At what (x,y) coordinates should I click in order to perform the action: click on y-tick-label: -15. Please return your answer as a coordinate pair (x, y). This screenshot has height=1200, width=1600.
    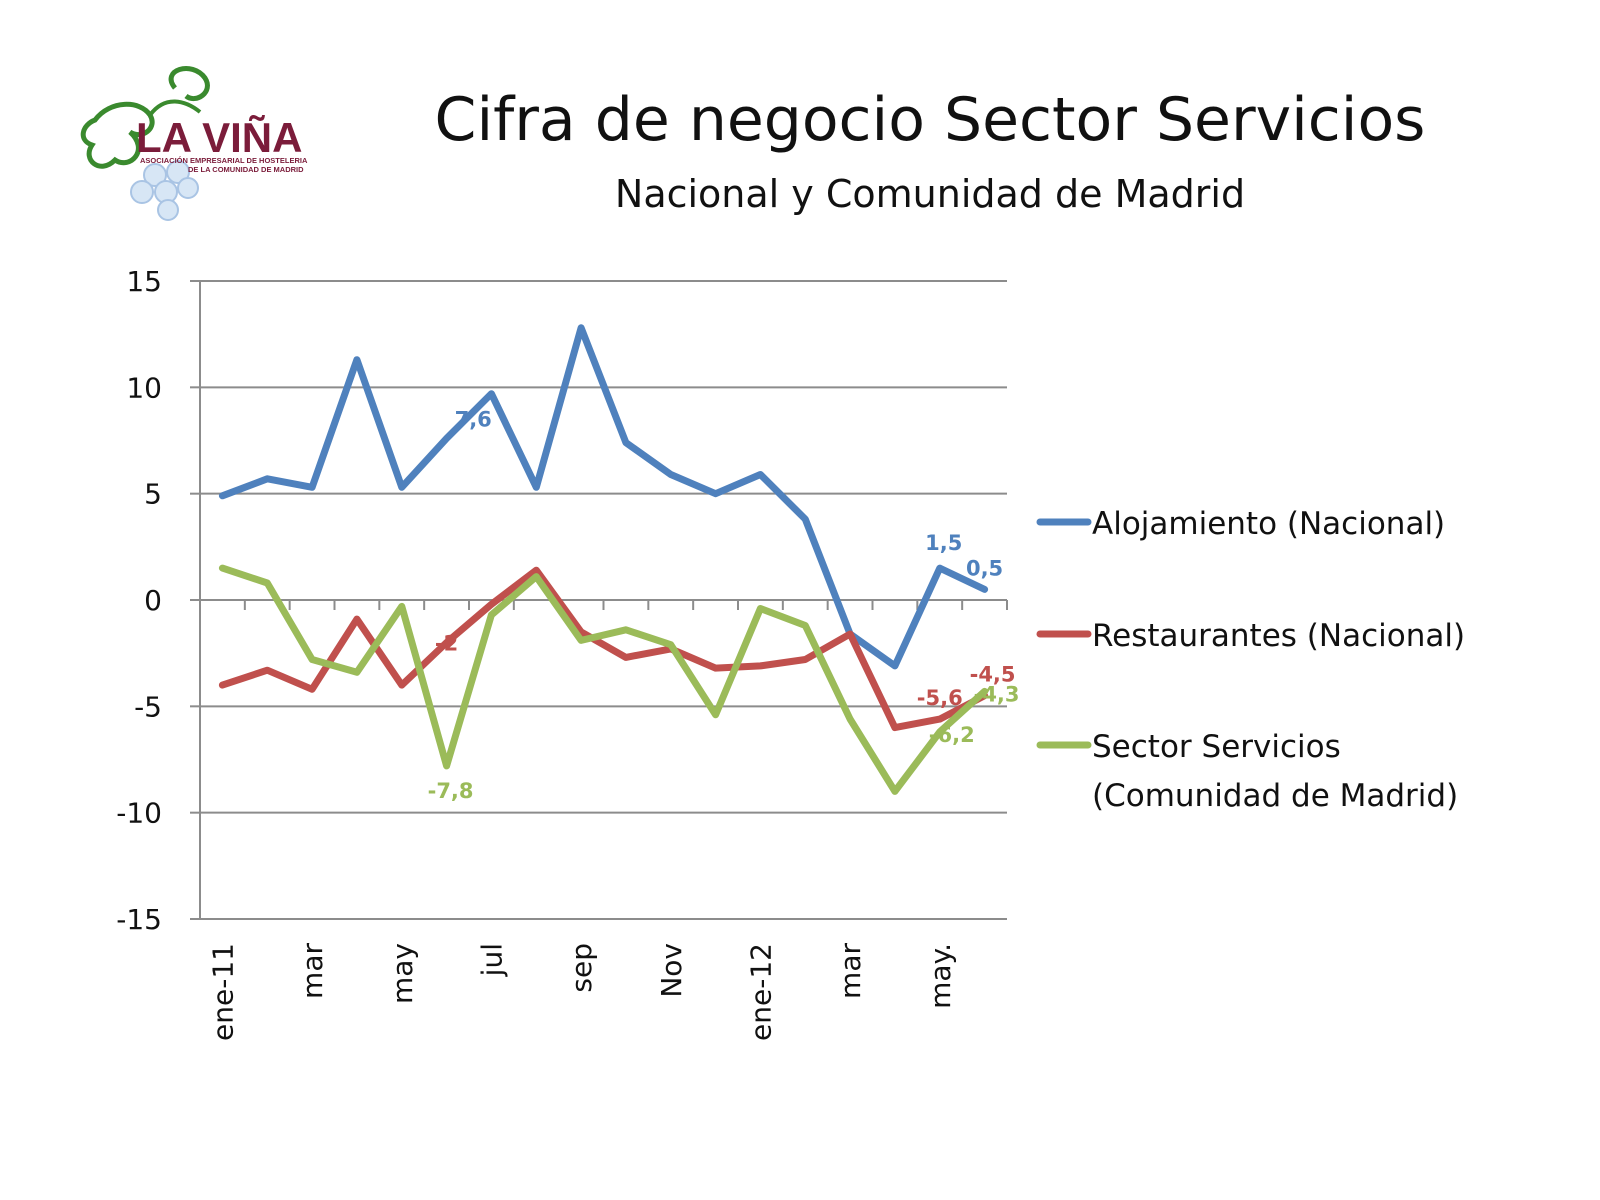
    Looking at the image, I should click on (139, 919).